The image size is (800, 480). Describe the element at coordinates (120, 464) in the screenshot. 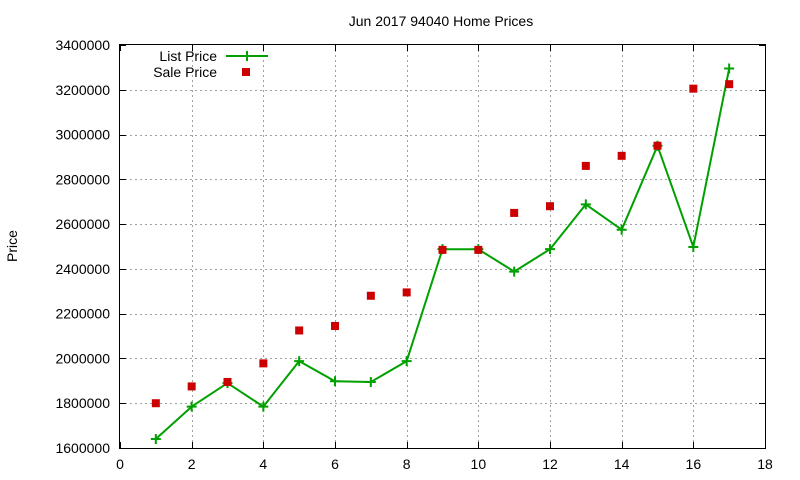

I see `x-tick-label: 0` at that location.